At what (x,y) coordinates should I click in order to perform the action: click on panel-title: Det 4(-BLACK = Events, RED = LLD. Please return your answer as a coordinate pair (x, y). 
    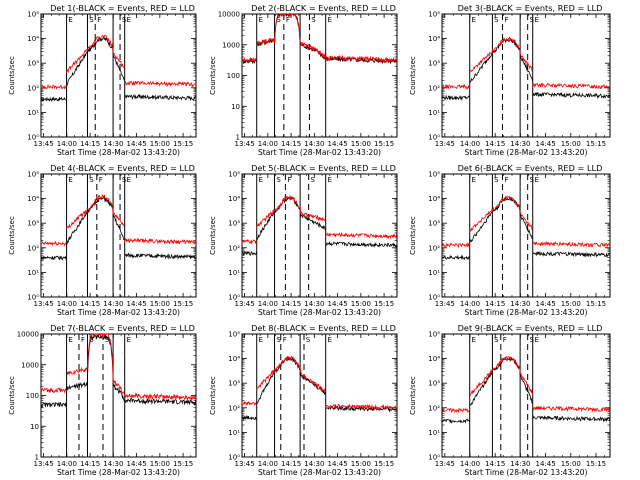
    Looking at the image, I should click on (122, 168).